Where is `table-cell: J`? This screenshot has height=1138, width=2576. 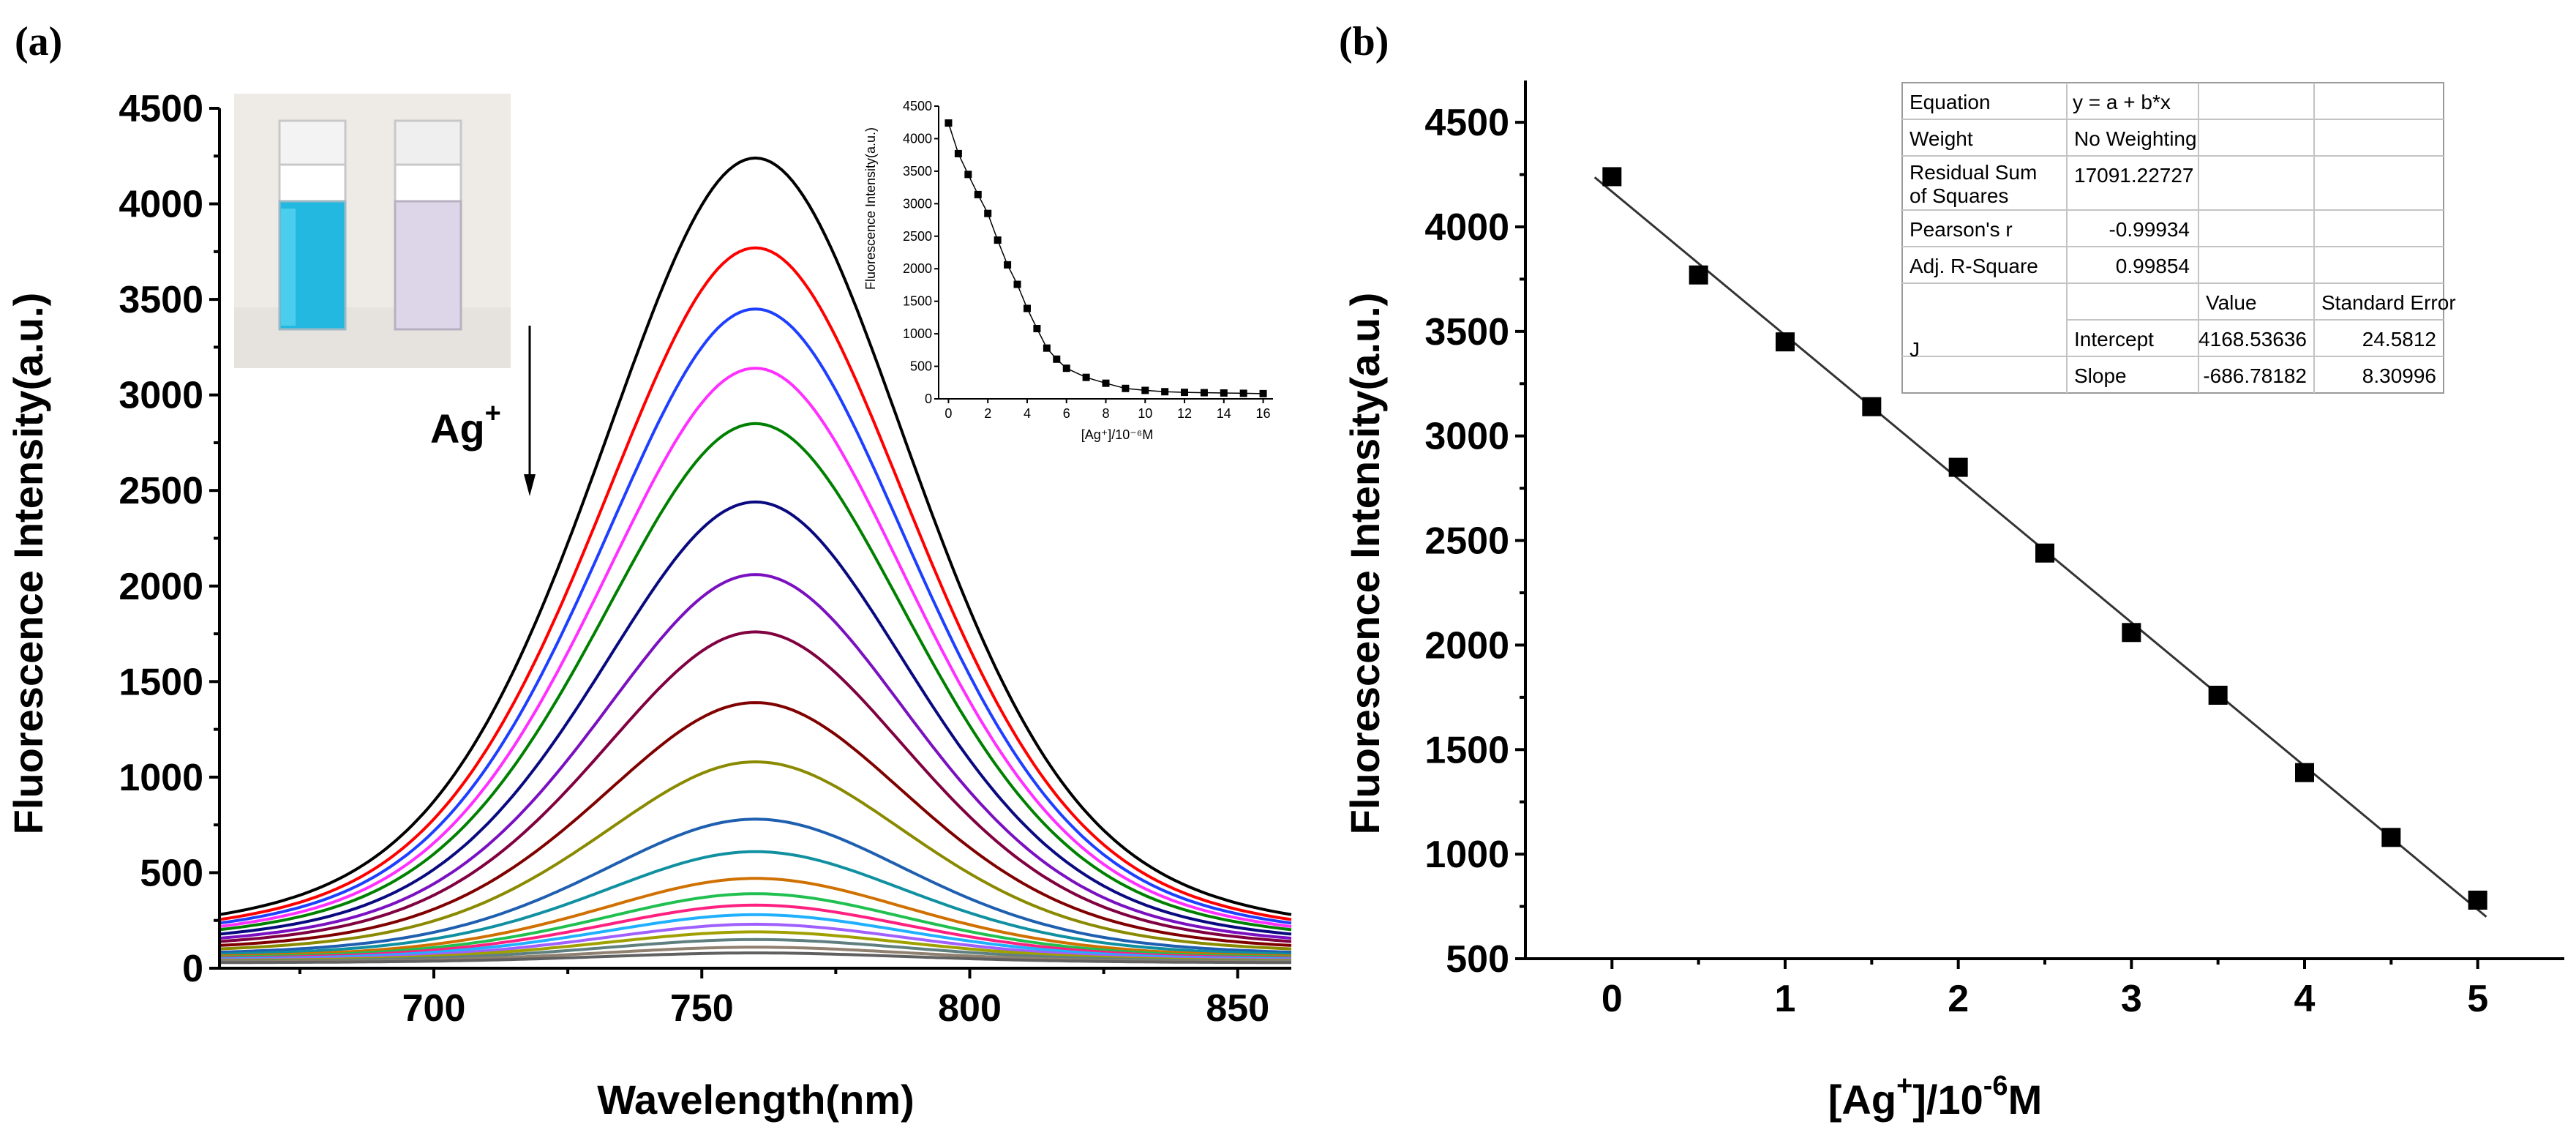
table-cell: J is located at coordinates (1915, 350).